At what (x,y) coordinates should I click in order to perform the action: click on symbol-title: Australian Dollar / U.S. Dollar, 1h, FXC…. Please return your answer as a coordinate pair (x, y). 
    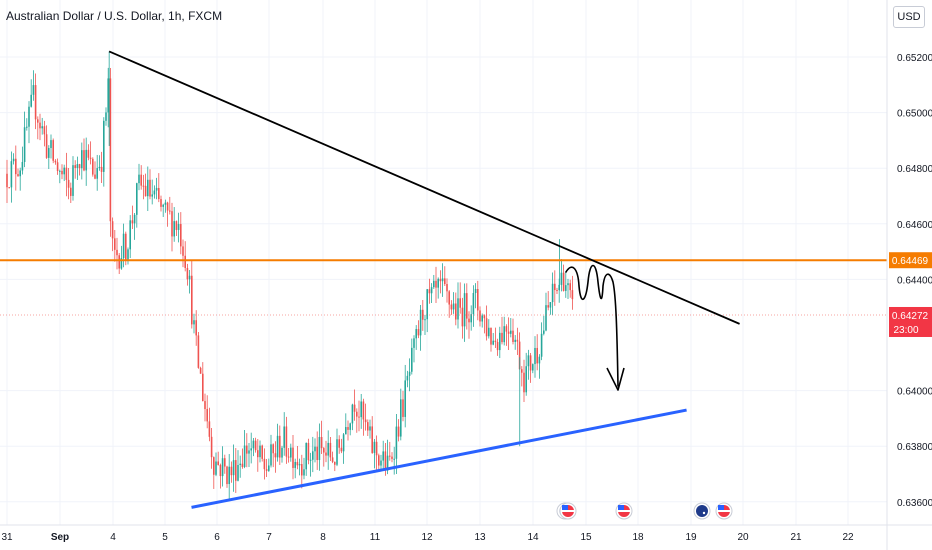
    Looking at the image, I should click on (114, 16).